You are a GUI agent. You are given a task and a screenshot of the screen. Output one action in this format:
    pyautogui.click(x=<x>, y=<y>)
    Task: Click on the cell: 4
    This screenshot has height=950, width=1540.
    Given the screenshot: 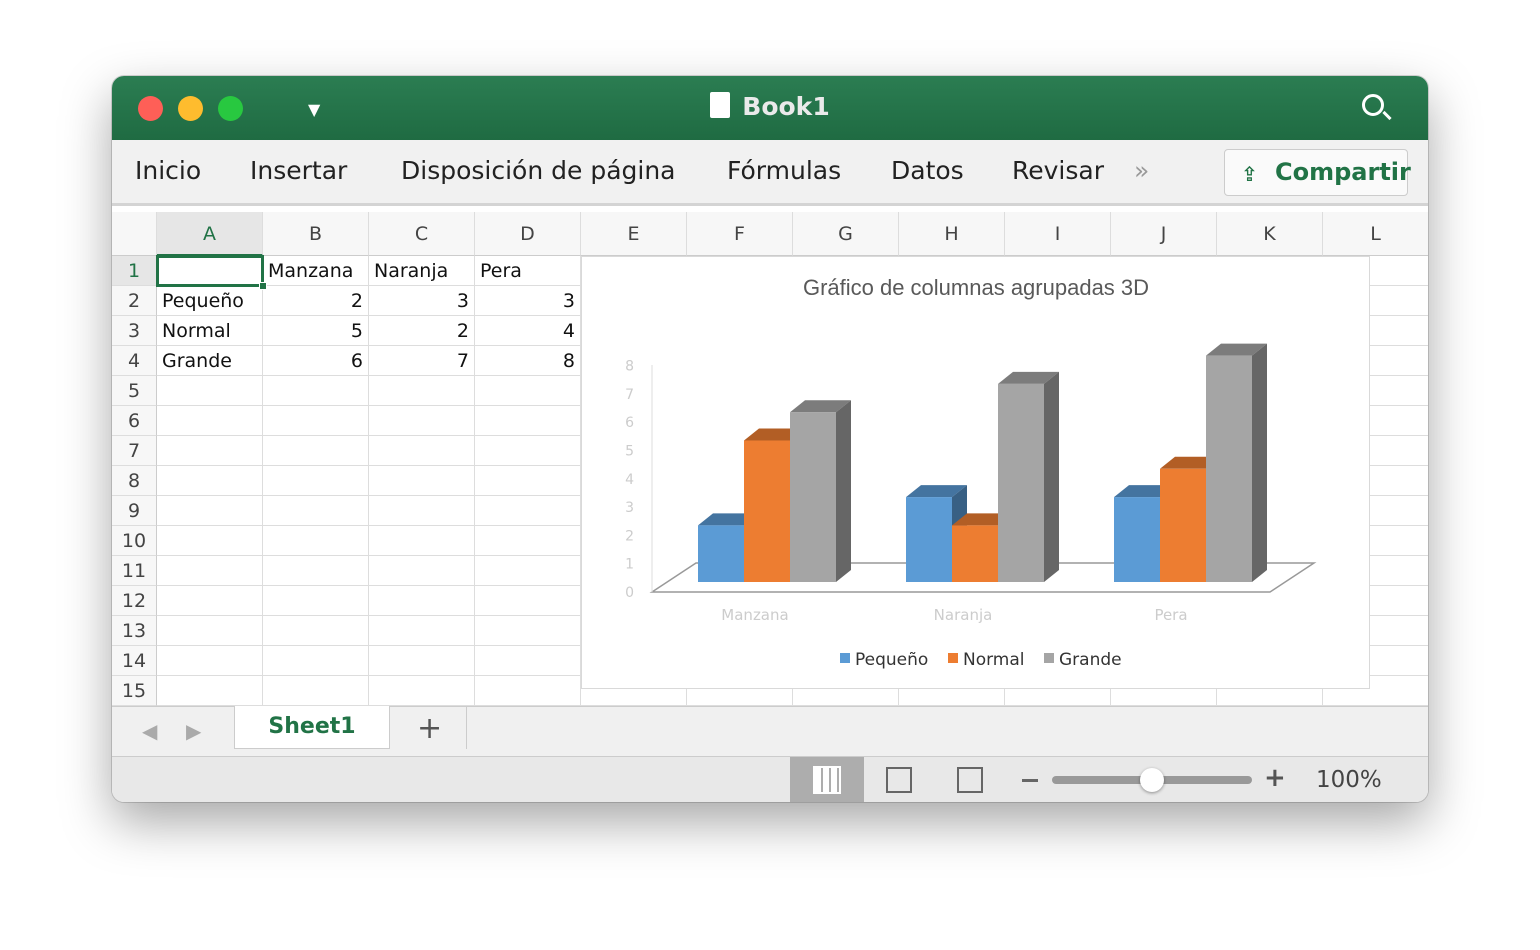 What is the action you would take?
    pyautogui.click(x=528, y=331)
    